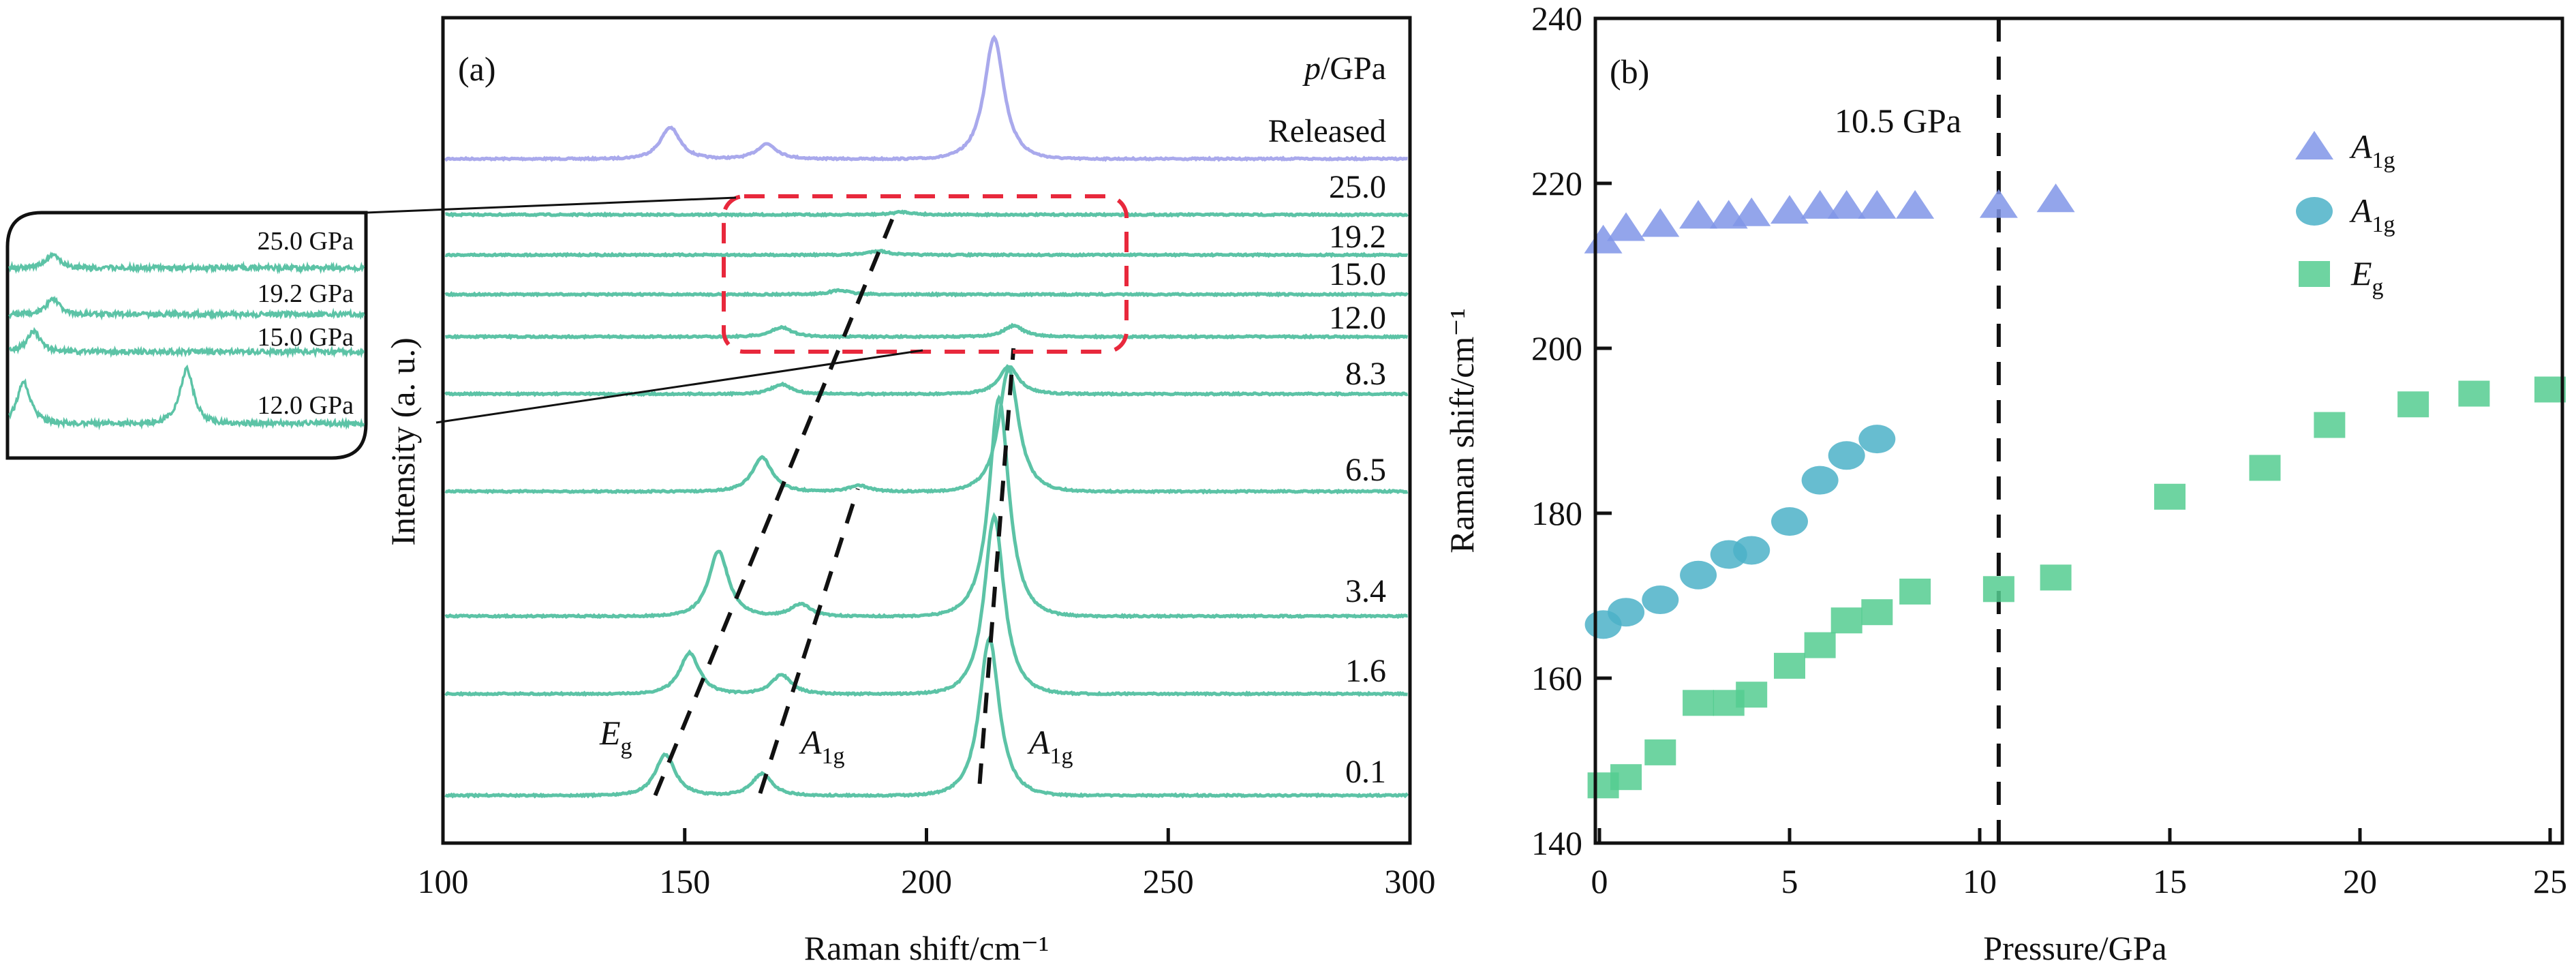 The image size is (2576, 976). Describe the element at coordinates (1311, 68) in the screenshot. I see `legend-header-italic: p` at that location.